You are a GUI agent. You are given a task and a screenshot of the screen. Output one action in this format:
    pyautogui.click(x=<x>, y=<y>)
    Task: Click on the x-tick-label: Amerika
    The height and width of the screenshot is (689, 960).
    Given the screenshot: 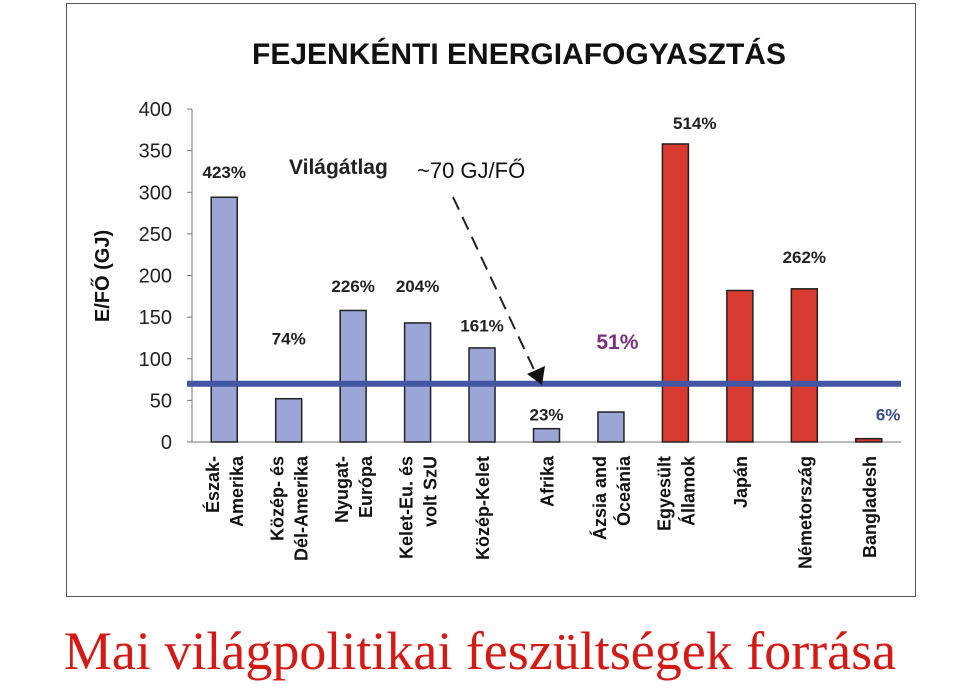 What is the action you would take?
    pyautogui.click(x=237, y=491)
    